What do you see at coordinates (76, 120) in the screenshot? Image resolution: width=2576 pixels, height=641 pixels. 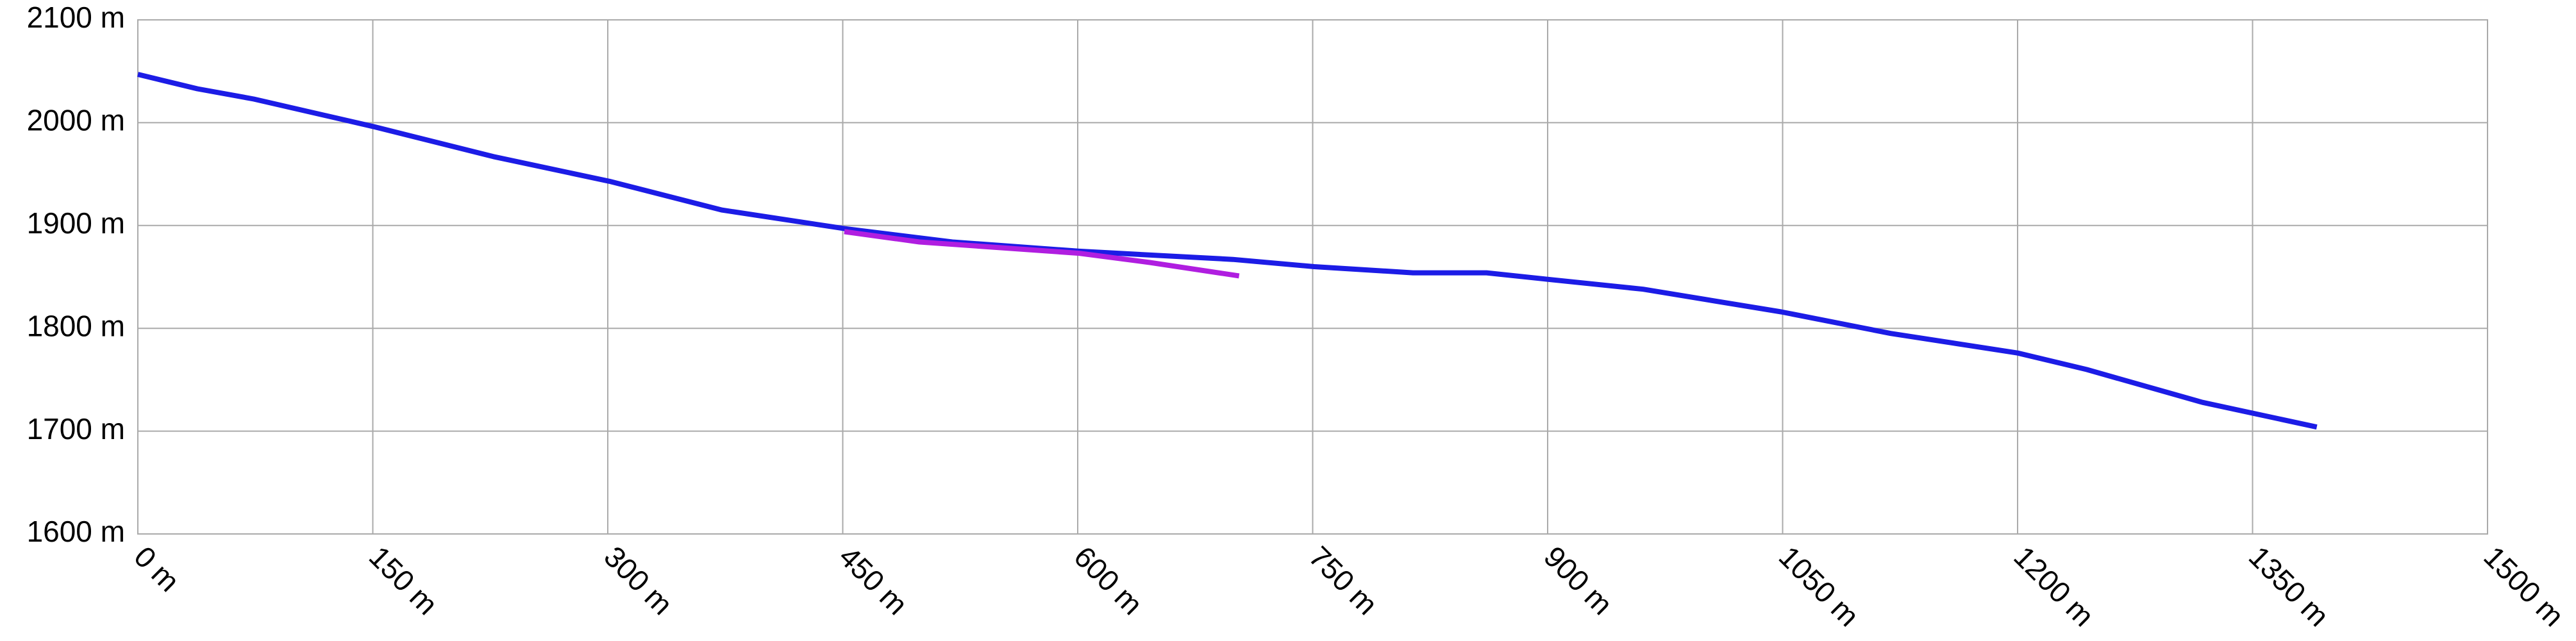 I see `y-tick-label: 2000 m` at bounding box center [76, 120].